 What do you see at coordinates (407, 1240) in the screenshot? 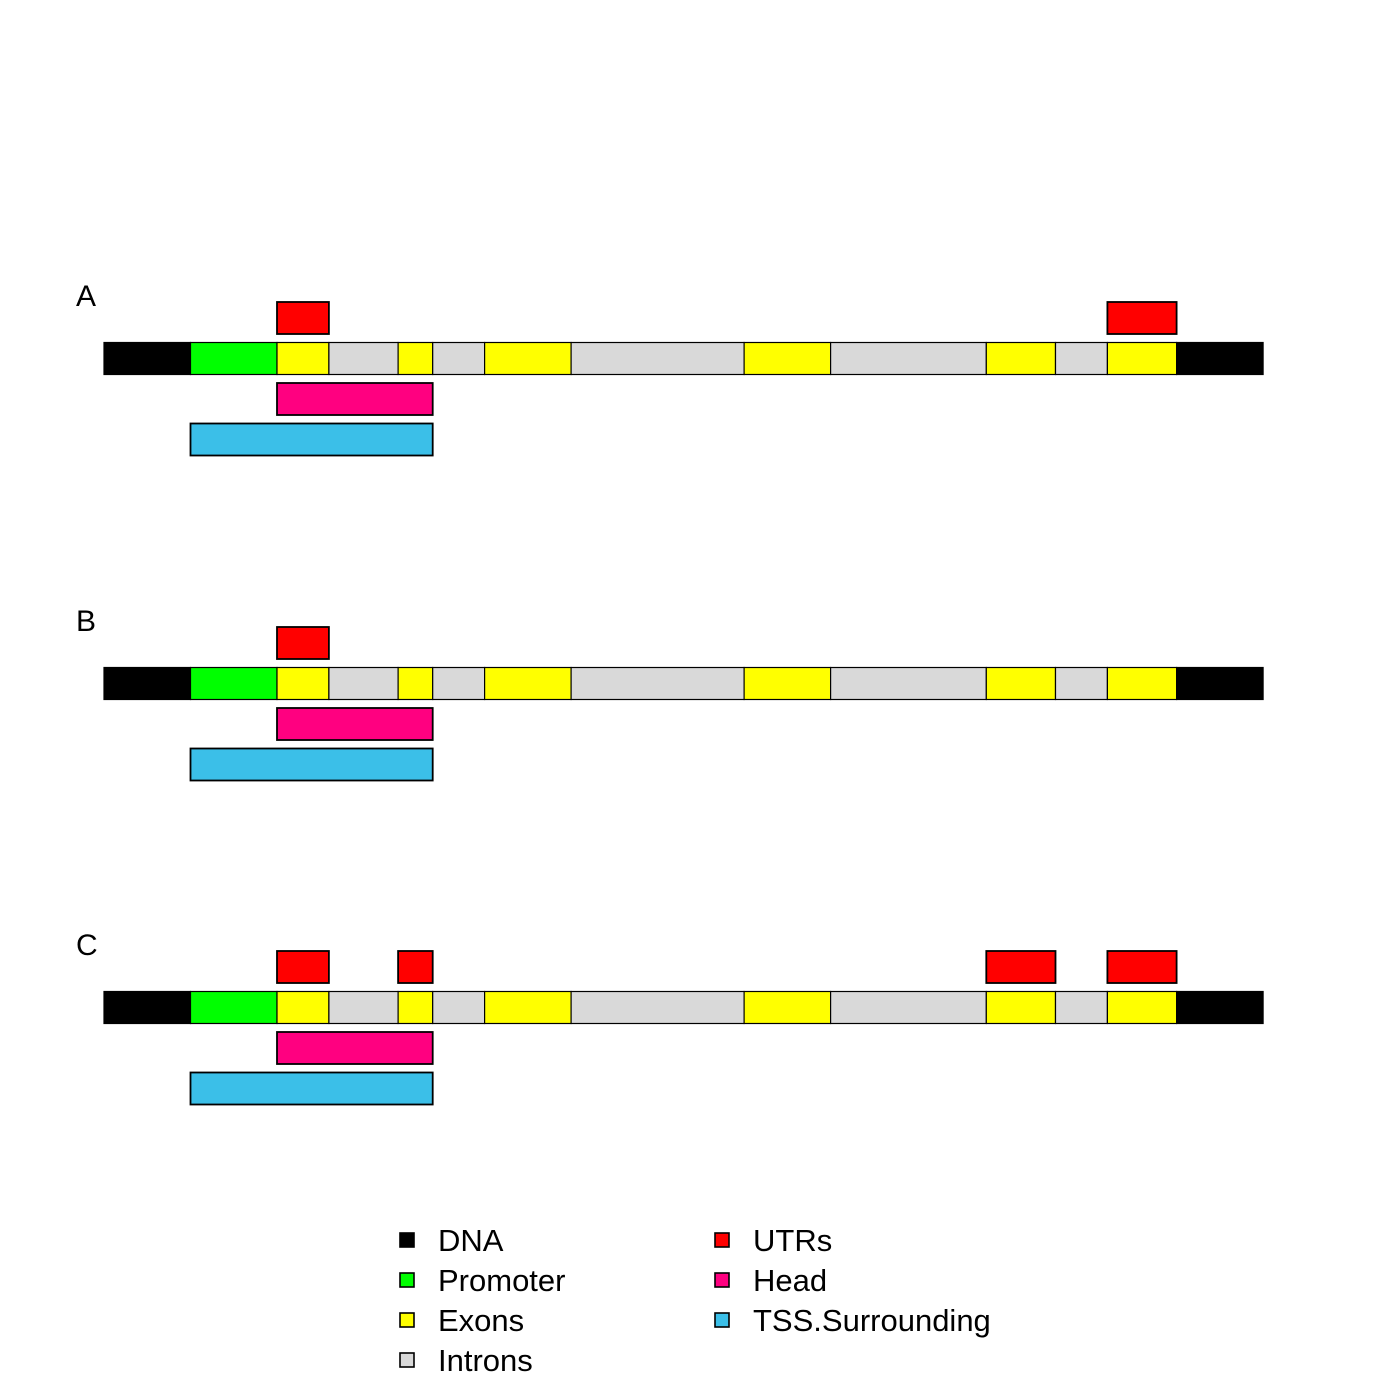
I see `legend-key-dna` at bounding box center [407, 1240].